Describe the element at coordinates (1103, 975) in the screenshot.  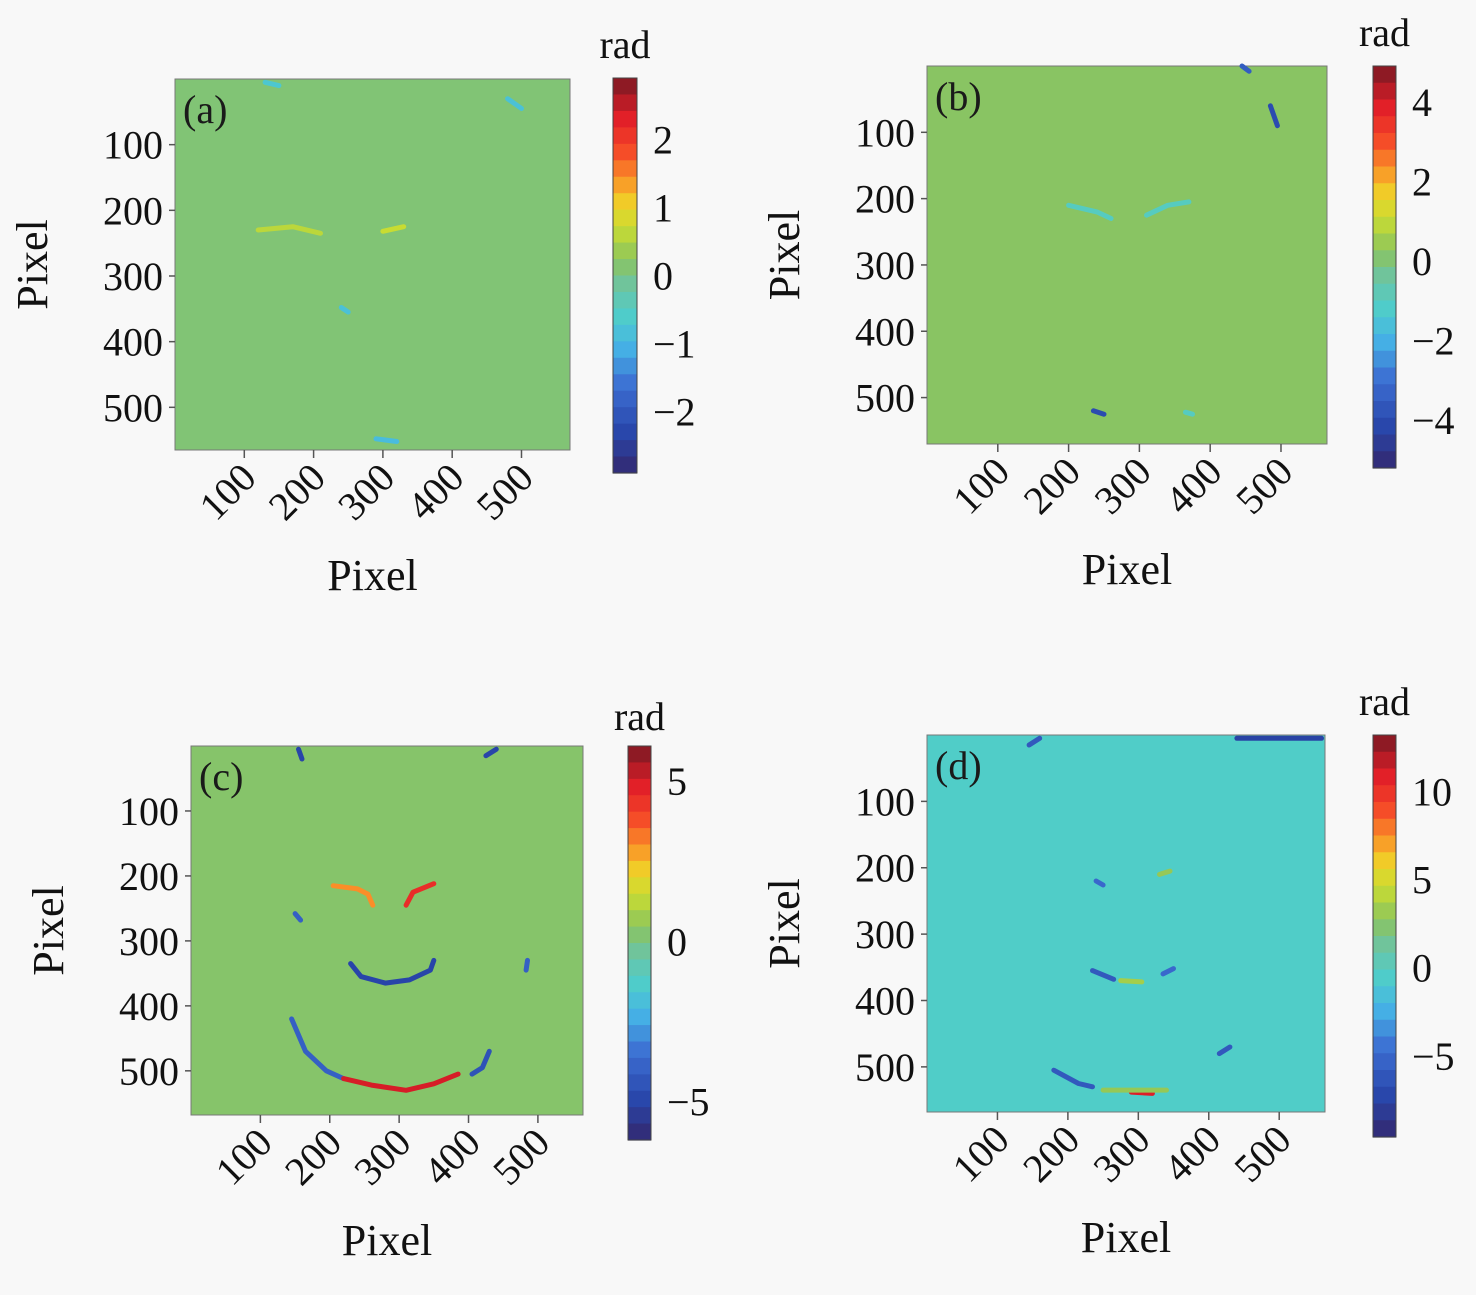
I see `feature-nose-left` at that location.